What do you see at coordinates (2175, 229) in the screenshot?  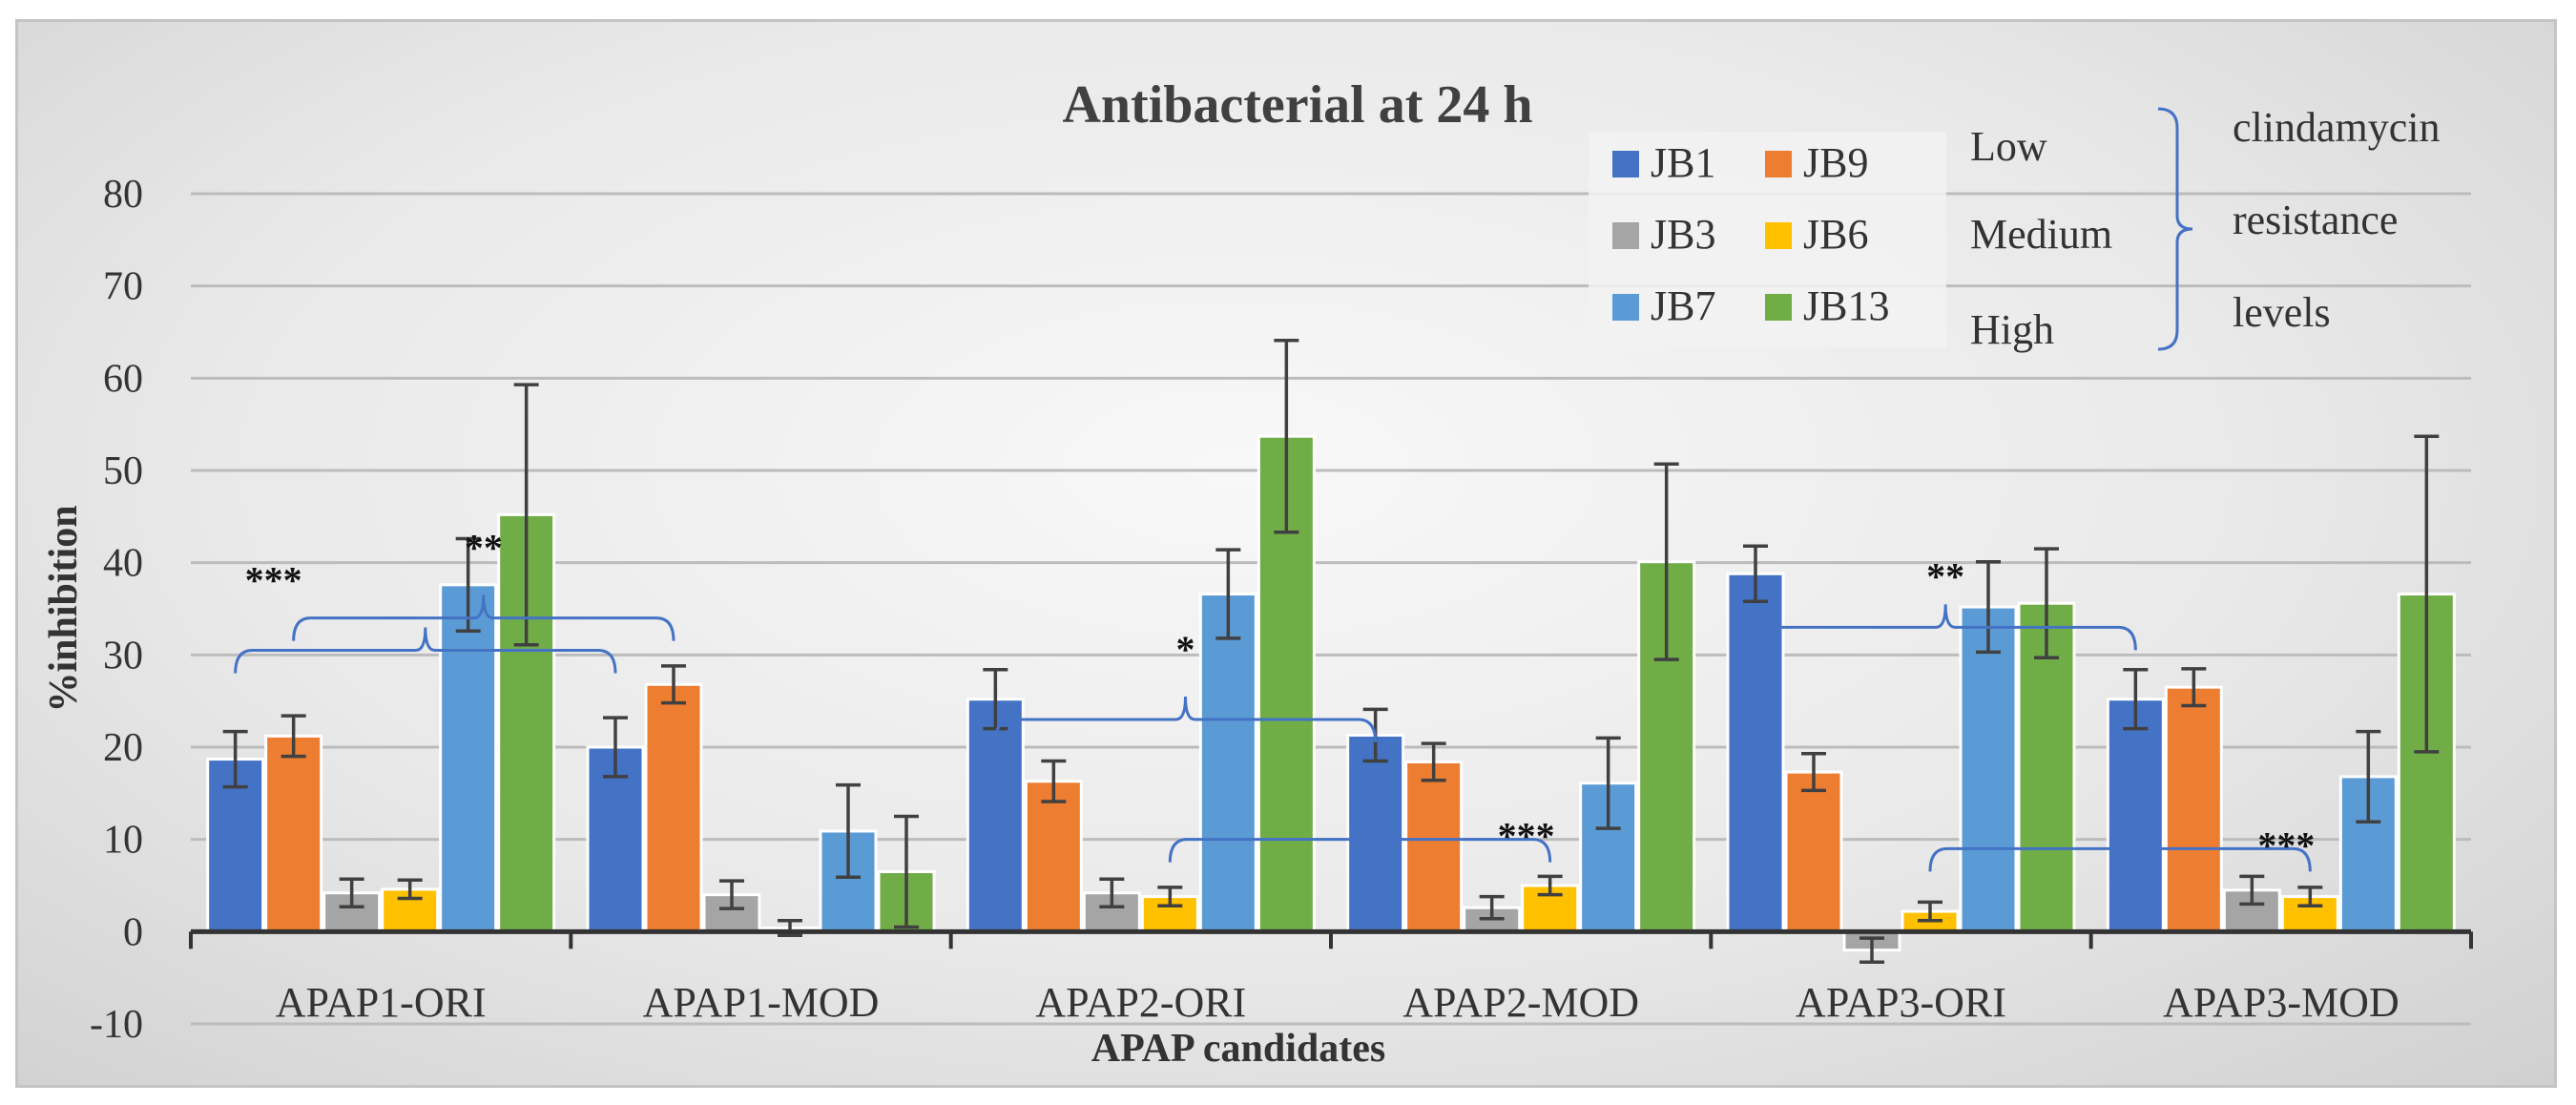 I see `legend-bracket` at bounding box center [2175, 229].